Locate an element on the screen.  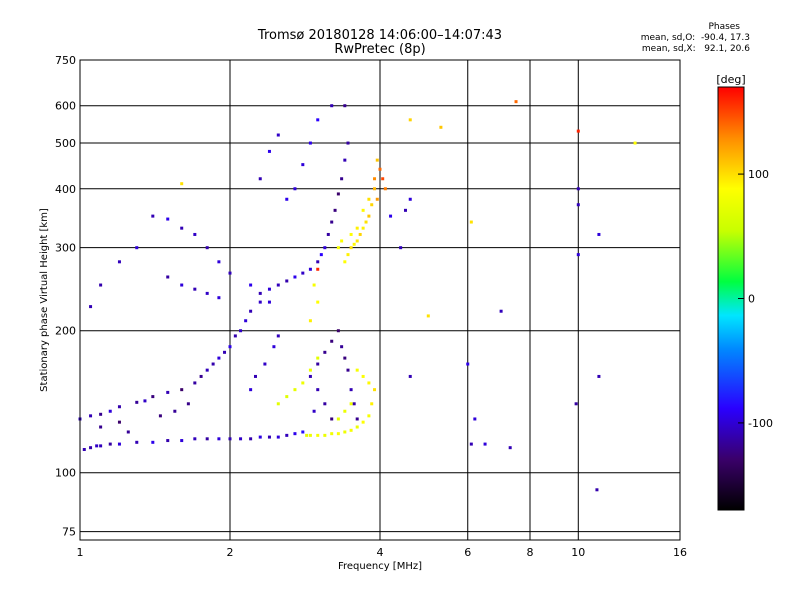
colorbar-unit-label: [deg] is located at coordinates (730, 79).